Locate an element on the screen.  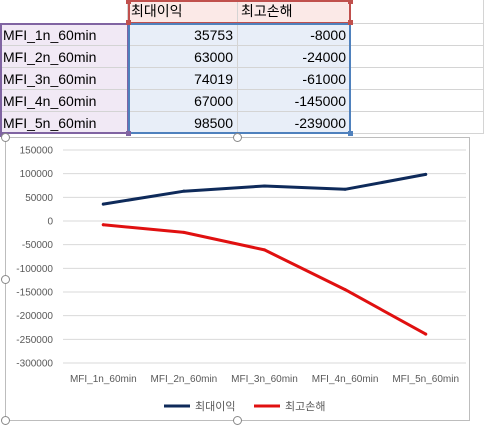
loss-value: -8000 is located at coordinates (294, 35).